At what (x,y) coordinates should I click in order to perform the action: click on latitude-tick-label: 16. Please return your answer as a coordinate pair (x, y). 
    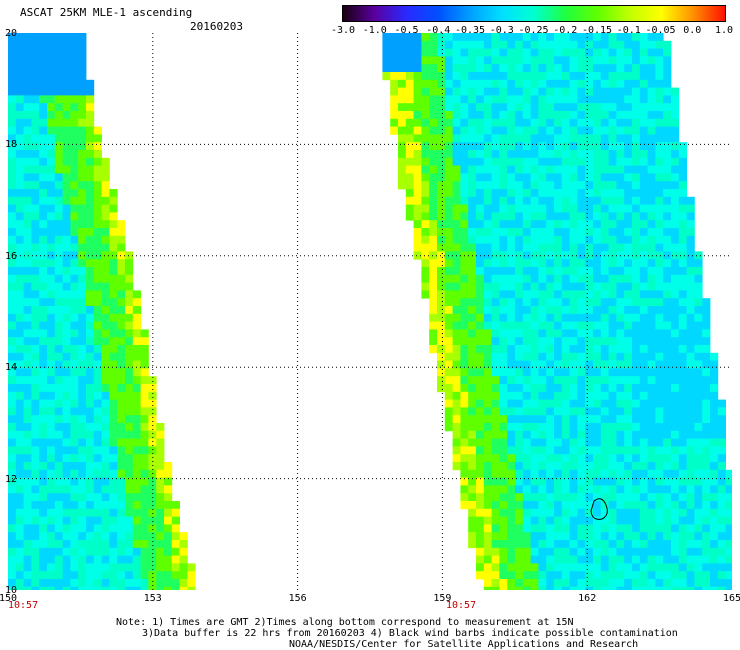
    Looking at the image, I should click on (11, 256).